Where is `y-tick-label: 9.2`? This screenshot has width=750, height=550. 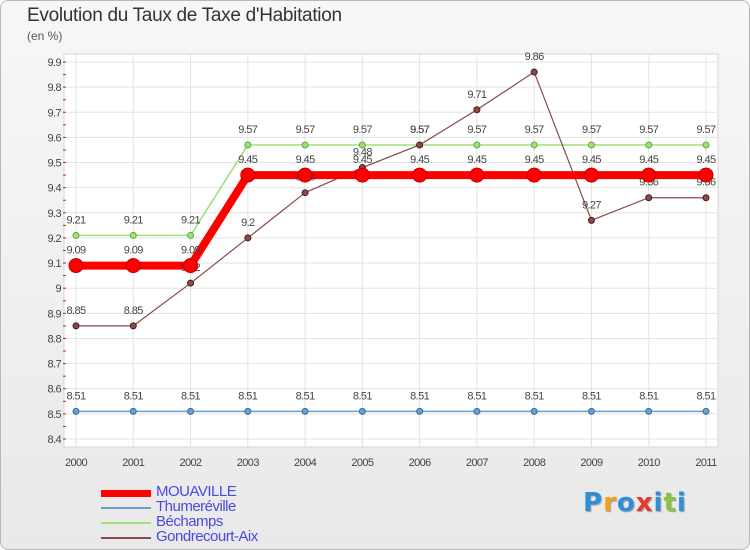 y-tick-label: 9.2 is located at coordinates (55, 239).